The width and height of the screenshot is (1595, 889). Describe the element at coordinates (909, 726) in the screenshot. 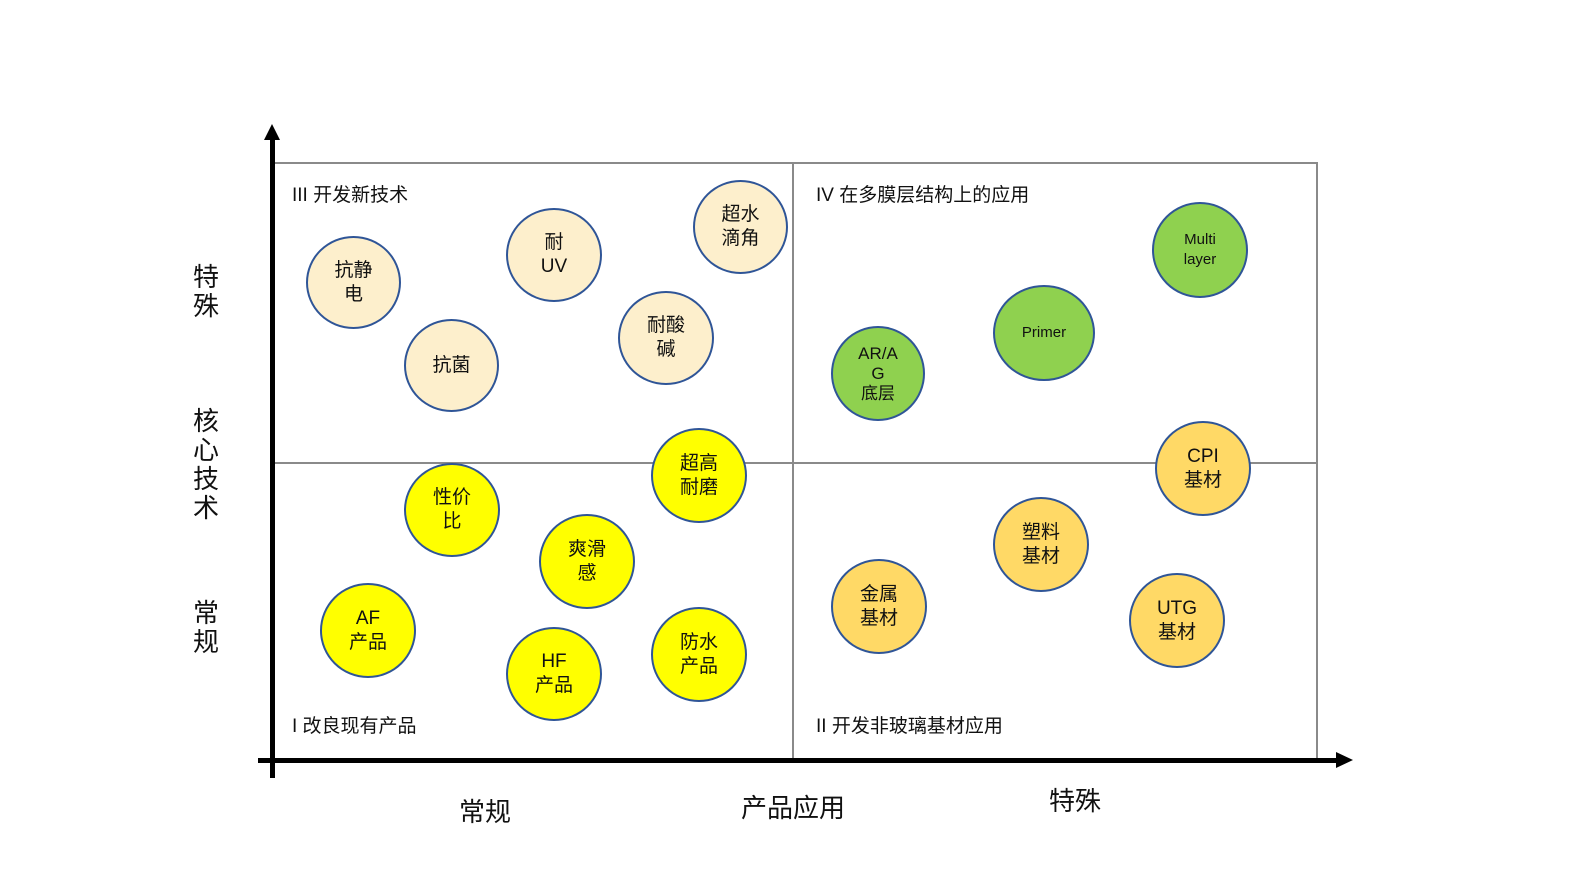

I see `quadrant-2-title: II 开发非玻璃基材应用` at that location.